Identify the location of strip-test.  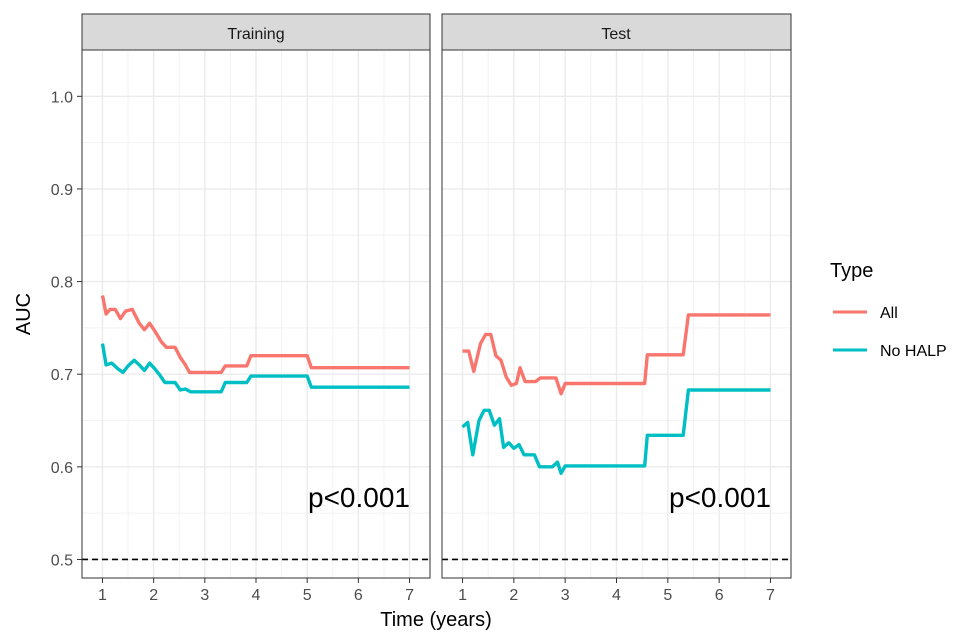
(616, 32).